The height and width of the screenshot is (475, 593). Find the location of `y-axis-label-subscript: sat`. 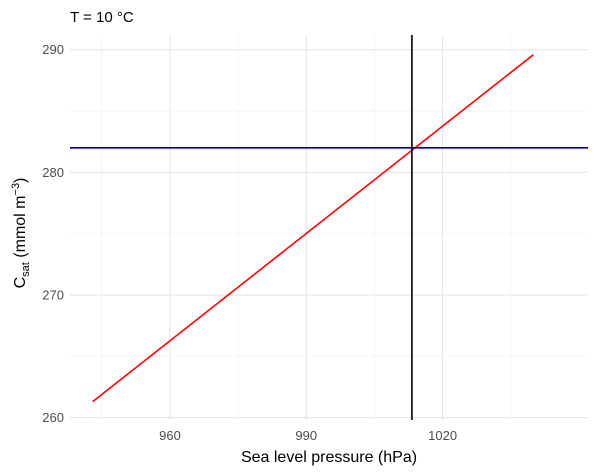

y-axis-label-subscript: sat is located at coordinates (26, 269).